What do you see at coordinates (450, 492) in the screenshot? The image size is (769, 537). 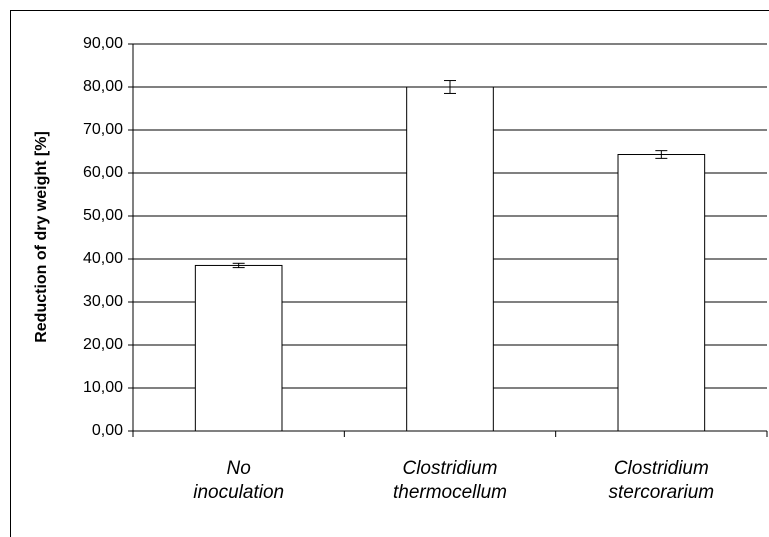 I see `x-tick-label: thermocellum` at bounding box center [450, 492].